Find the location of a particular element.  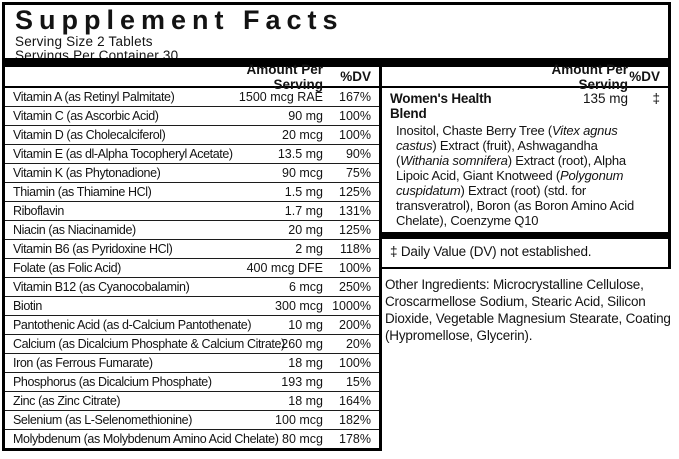

serving-size: Serving Size 2 Tablets is located at coordinates (84, 41).